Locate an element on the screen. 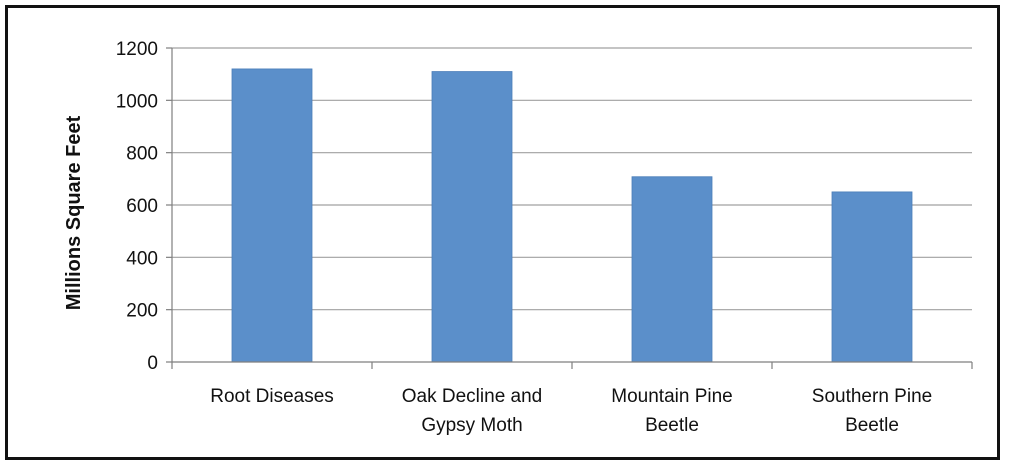  x-tick-label: Root Diseases is located at coordinates (272, 396).